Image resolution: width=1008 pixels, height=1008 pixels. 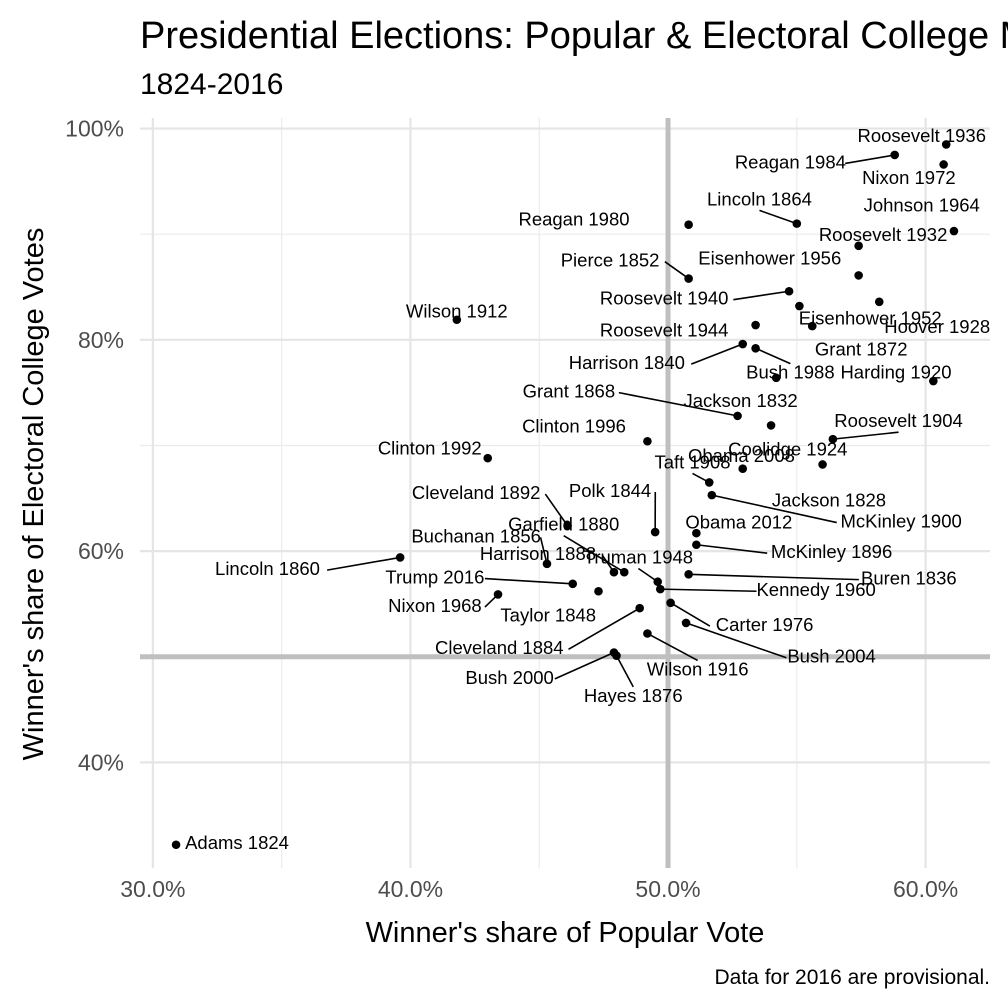 What do you see at coordinates (430, 448) in the screenshot?
I see `point-label: Clinton 1992` at bounding box center [430, 448].